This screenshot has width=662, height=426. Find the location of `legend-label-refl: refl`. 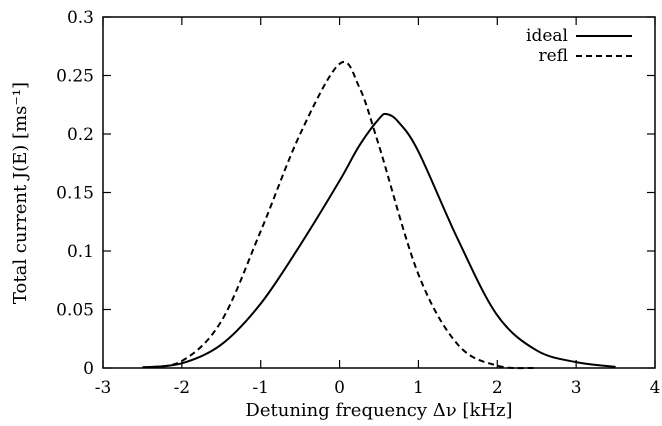

legend-label-refl: refl is located at coordinates (553, 56).